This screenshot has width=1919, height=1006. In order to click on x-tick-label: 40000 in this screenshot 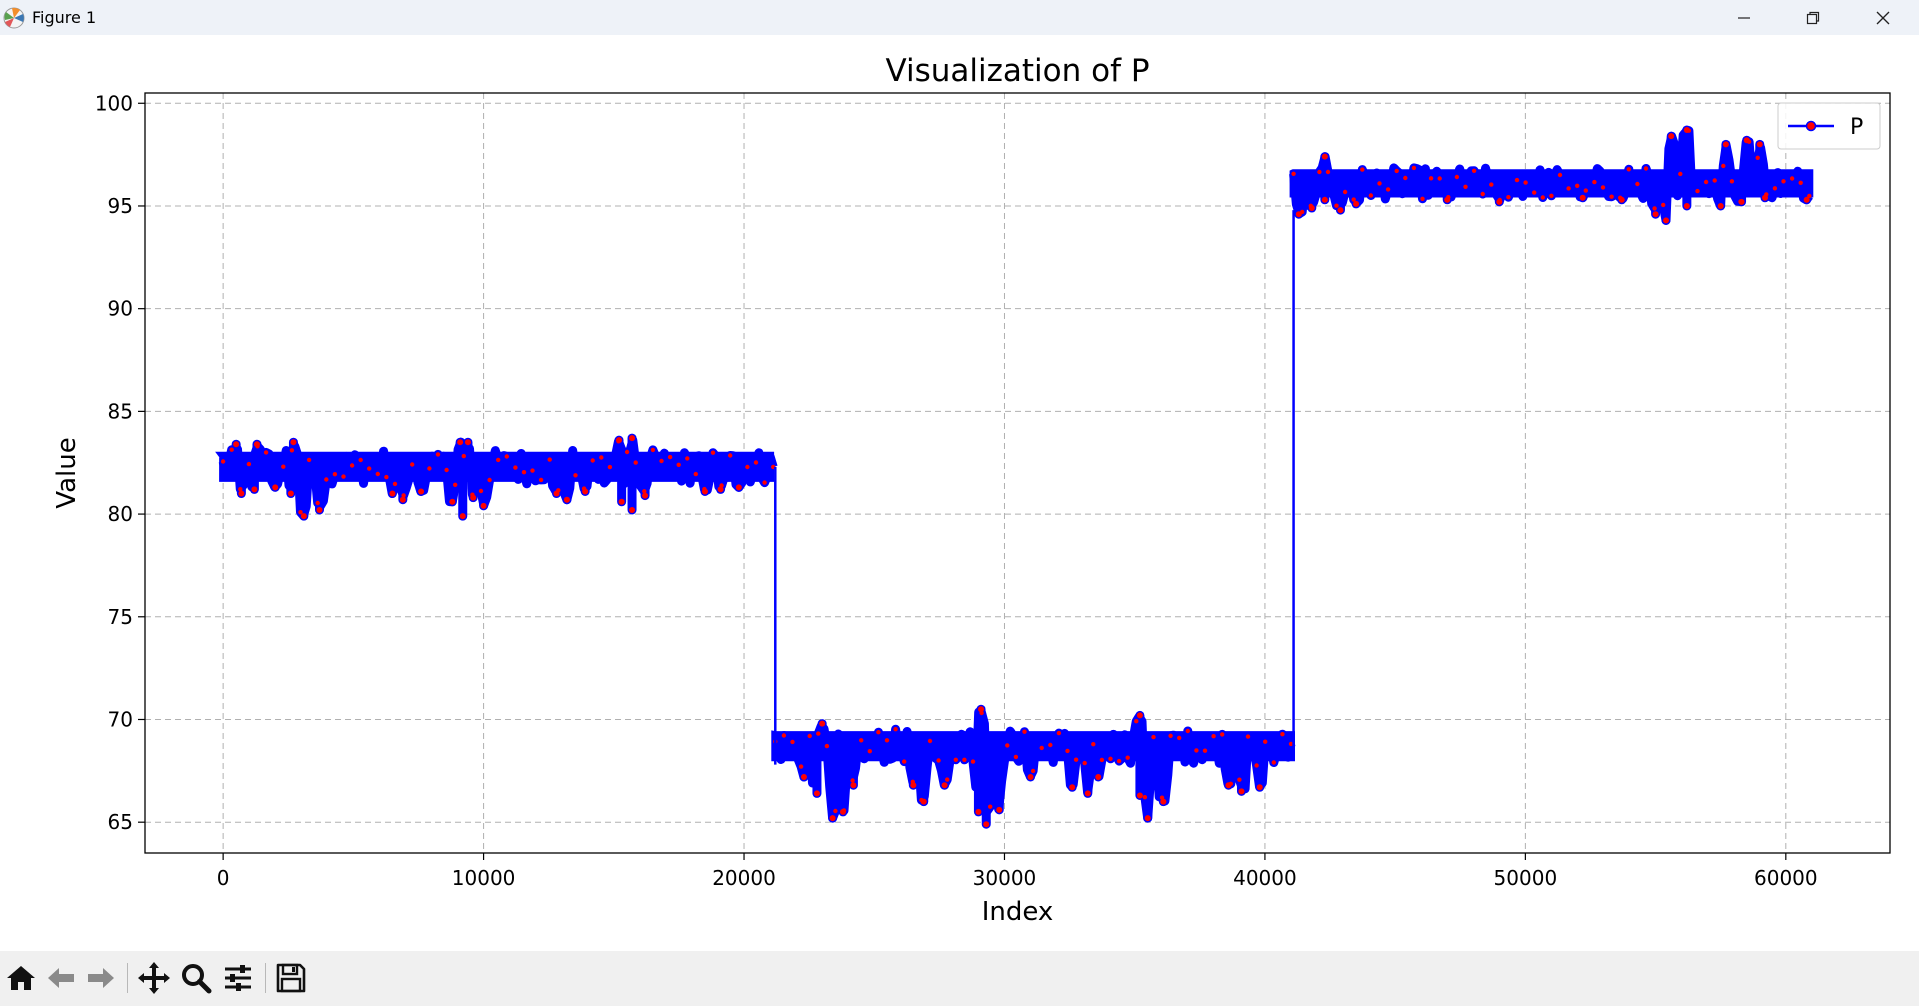, I will do `click(1265, 878)`.